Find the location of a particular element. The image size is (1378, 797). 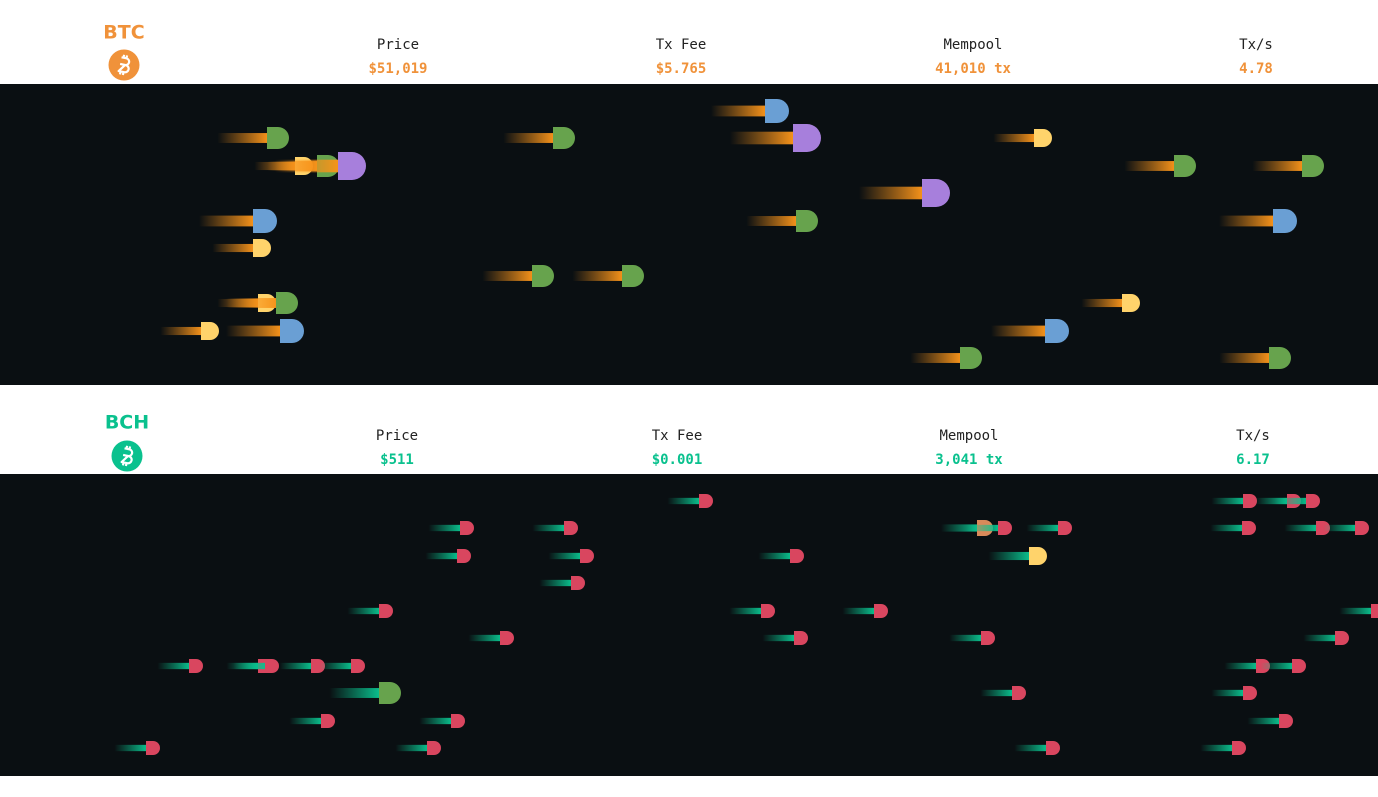

stat-value: $5.765 is located at coordinates (681, 69).